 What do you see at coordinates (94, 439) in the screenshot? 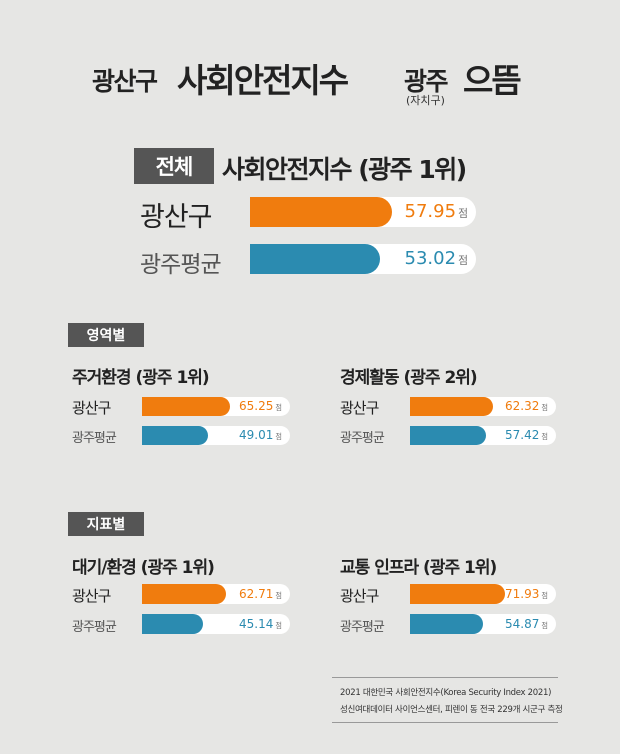
I see `housing-category-label: 광주평균` at bounding box center [94, 439].